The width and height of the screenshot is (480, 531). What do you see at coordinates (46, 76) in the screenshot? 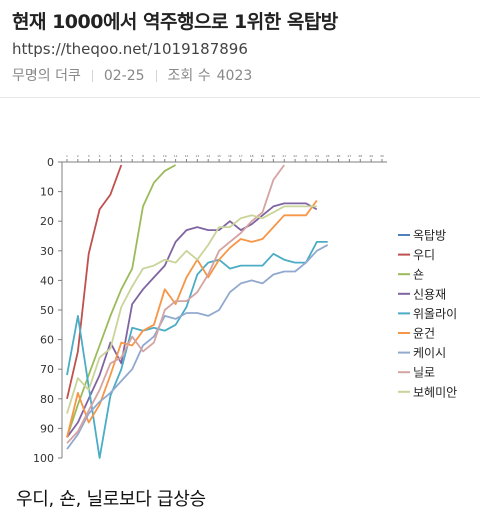
I see `author-name: 무명의 더쿠` at bounding box center [46, 76].